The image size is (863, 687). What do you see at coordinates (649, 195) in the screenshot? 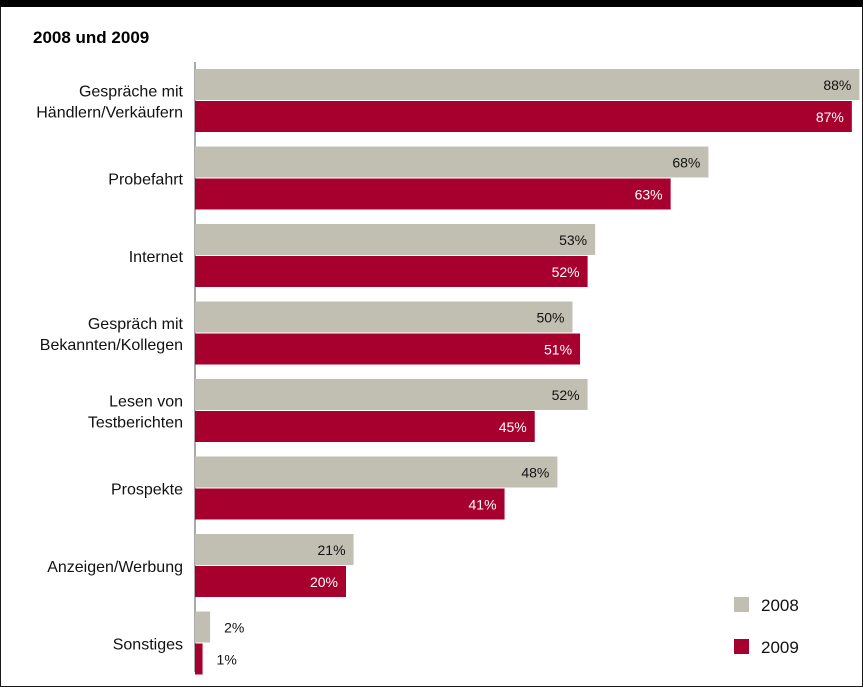
I see `value-label: 63%` at bounding box center [649, 195].